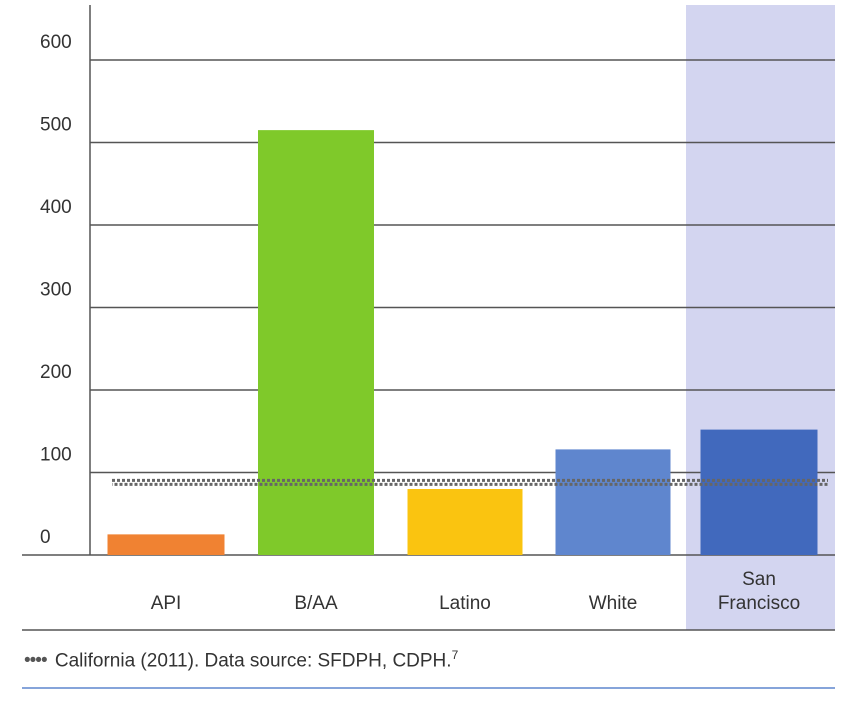  Describe the element at coordinates (166, 544) in the screenshot. I see `bar-api` at that location.